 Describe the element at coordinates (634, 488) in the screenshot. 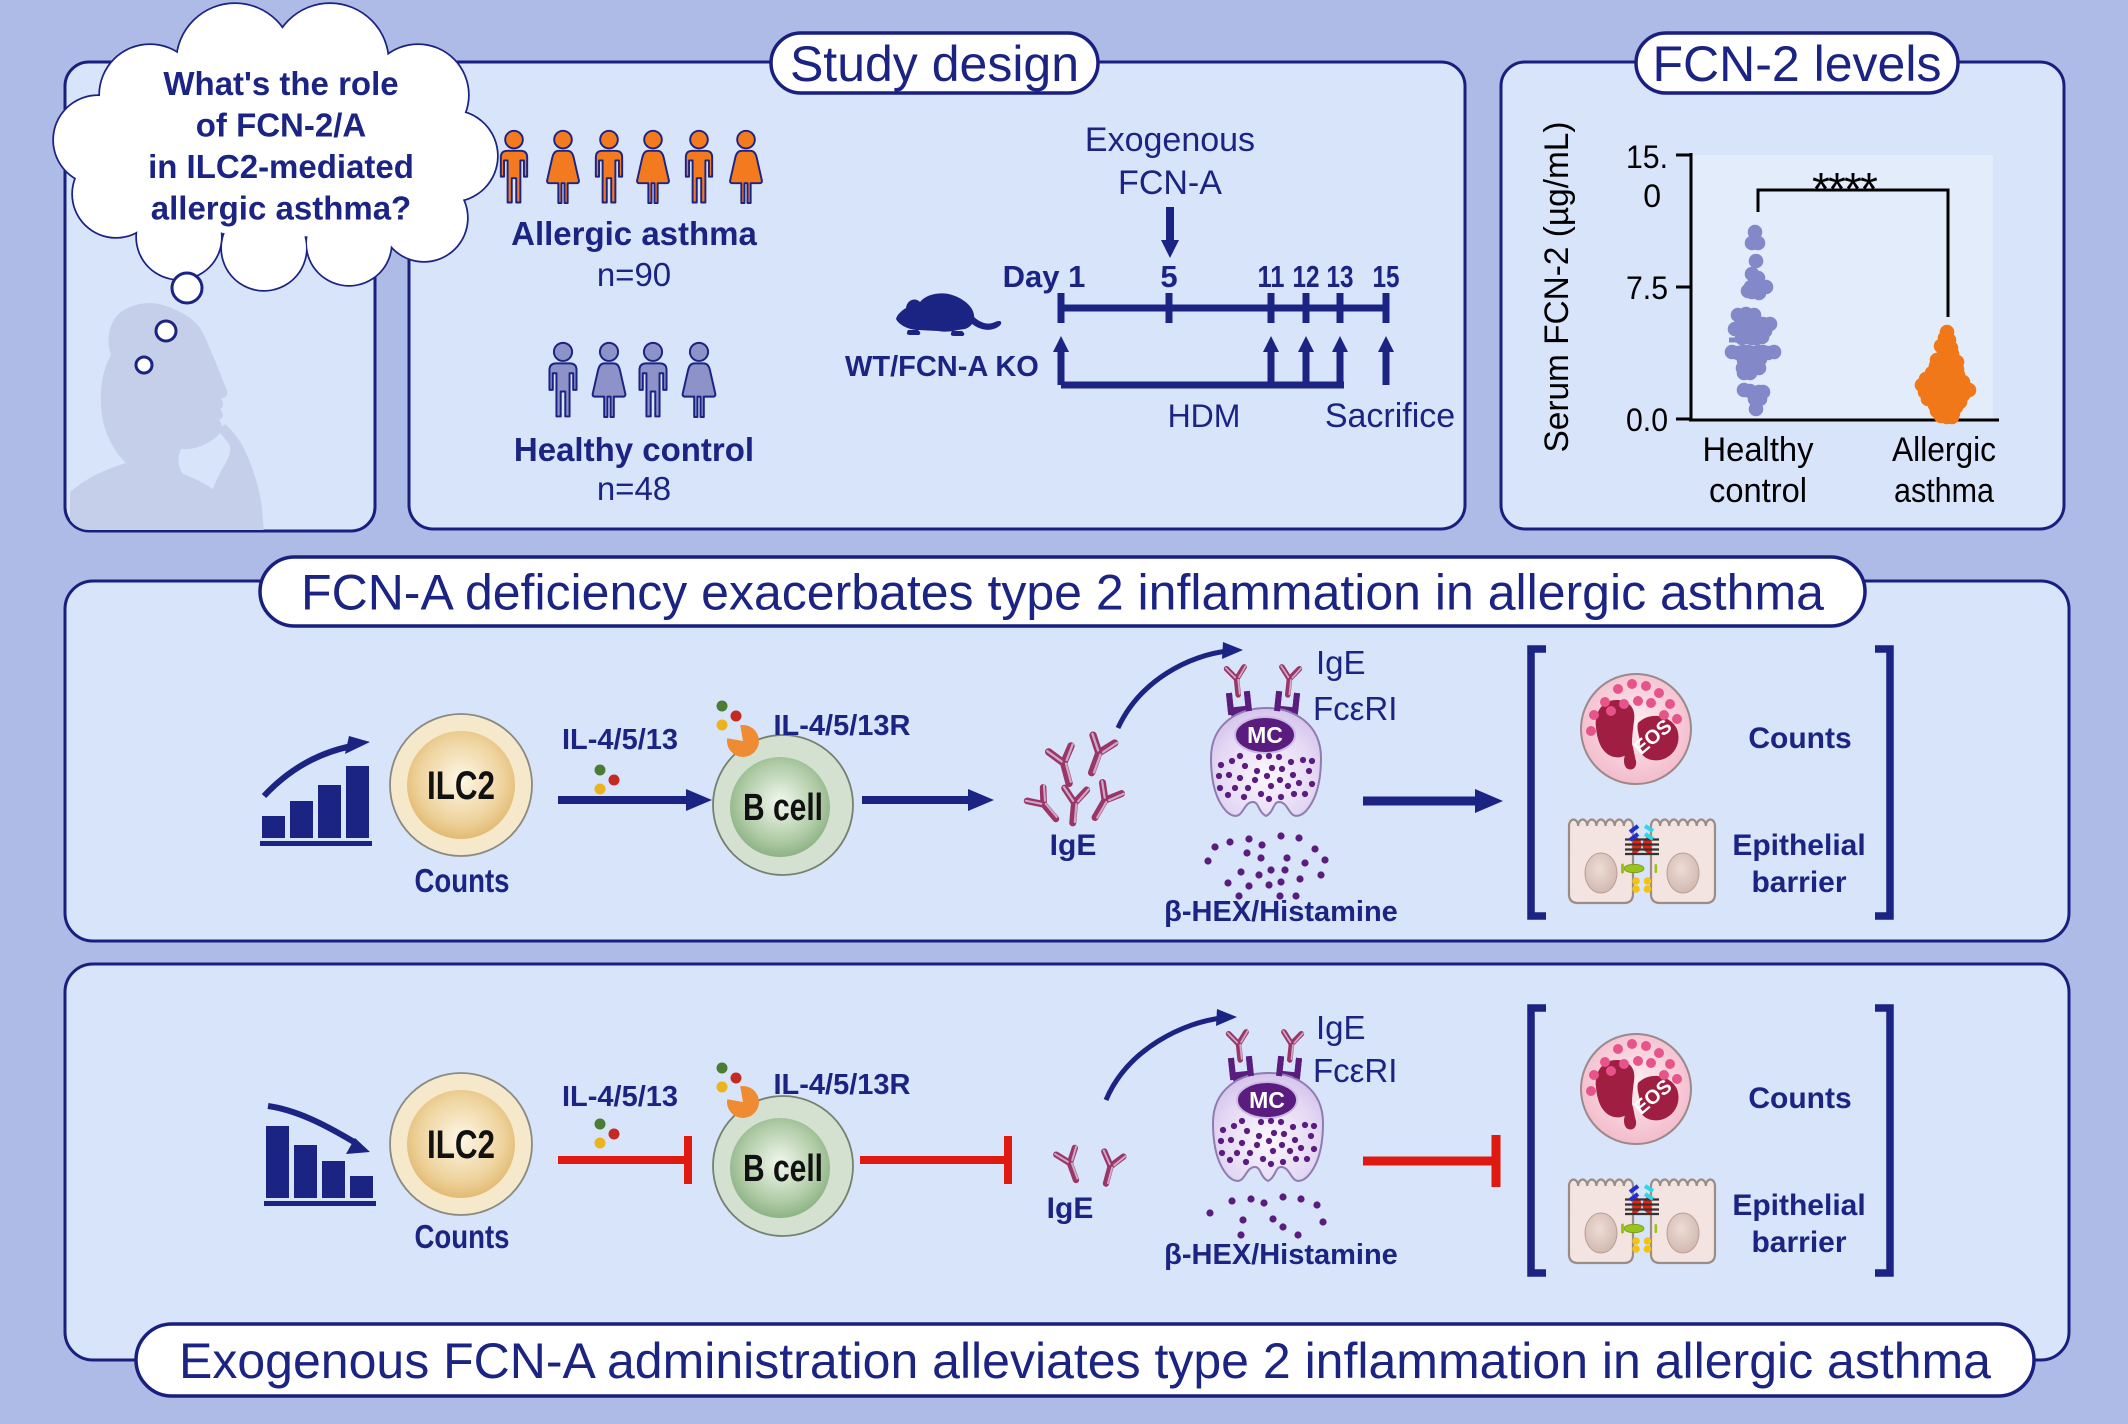

I see `svg-text: n=48` at that location.